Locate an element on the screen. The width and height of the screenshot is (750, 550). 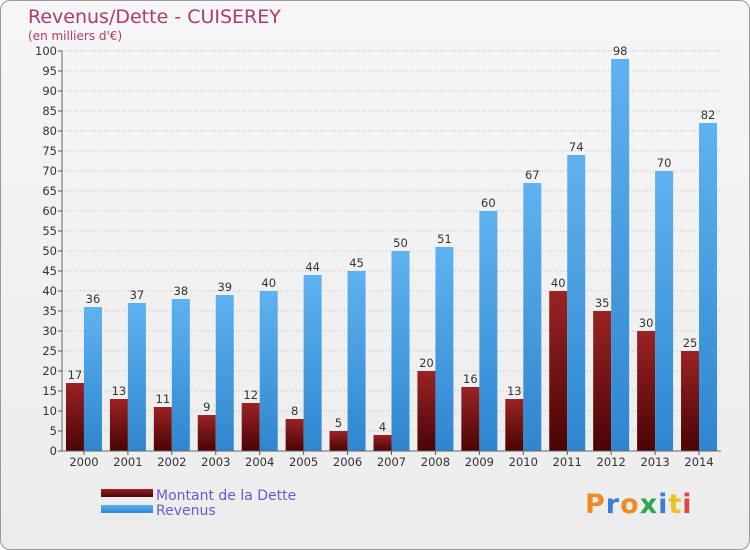
x-tick-label: 2000 is located at coordinates (83, 462).